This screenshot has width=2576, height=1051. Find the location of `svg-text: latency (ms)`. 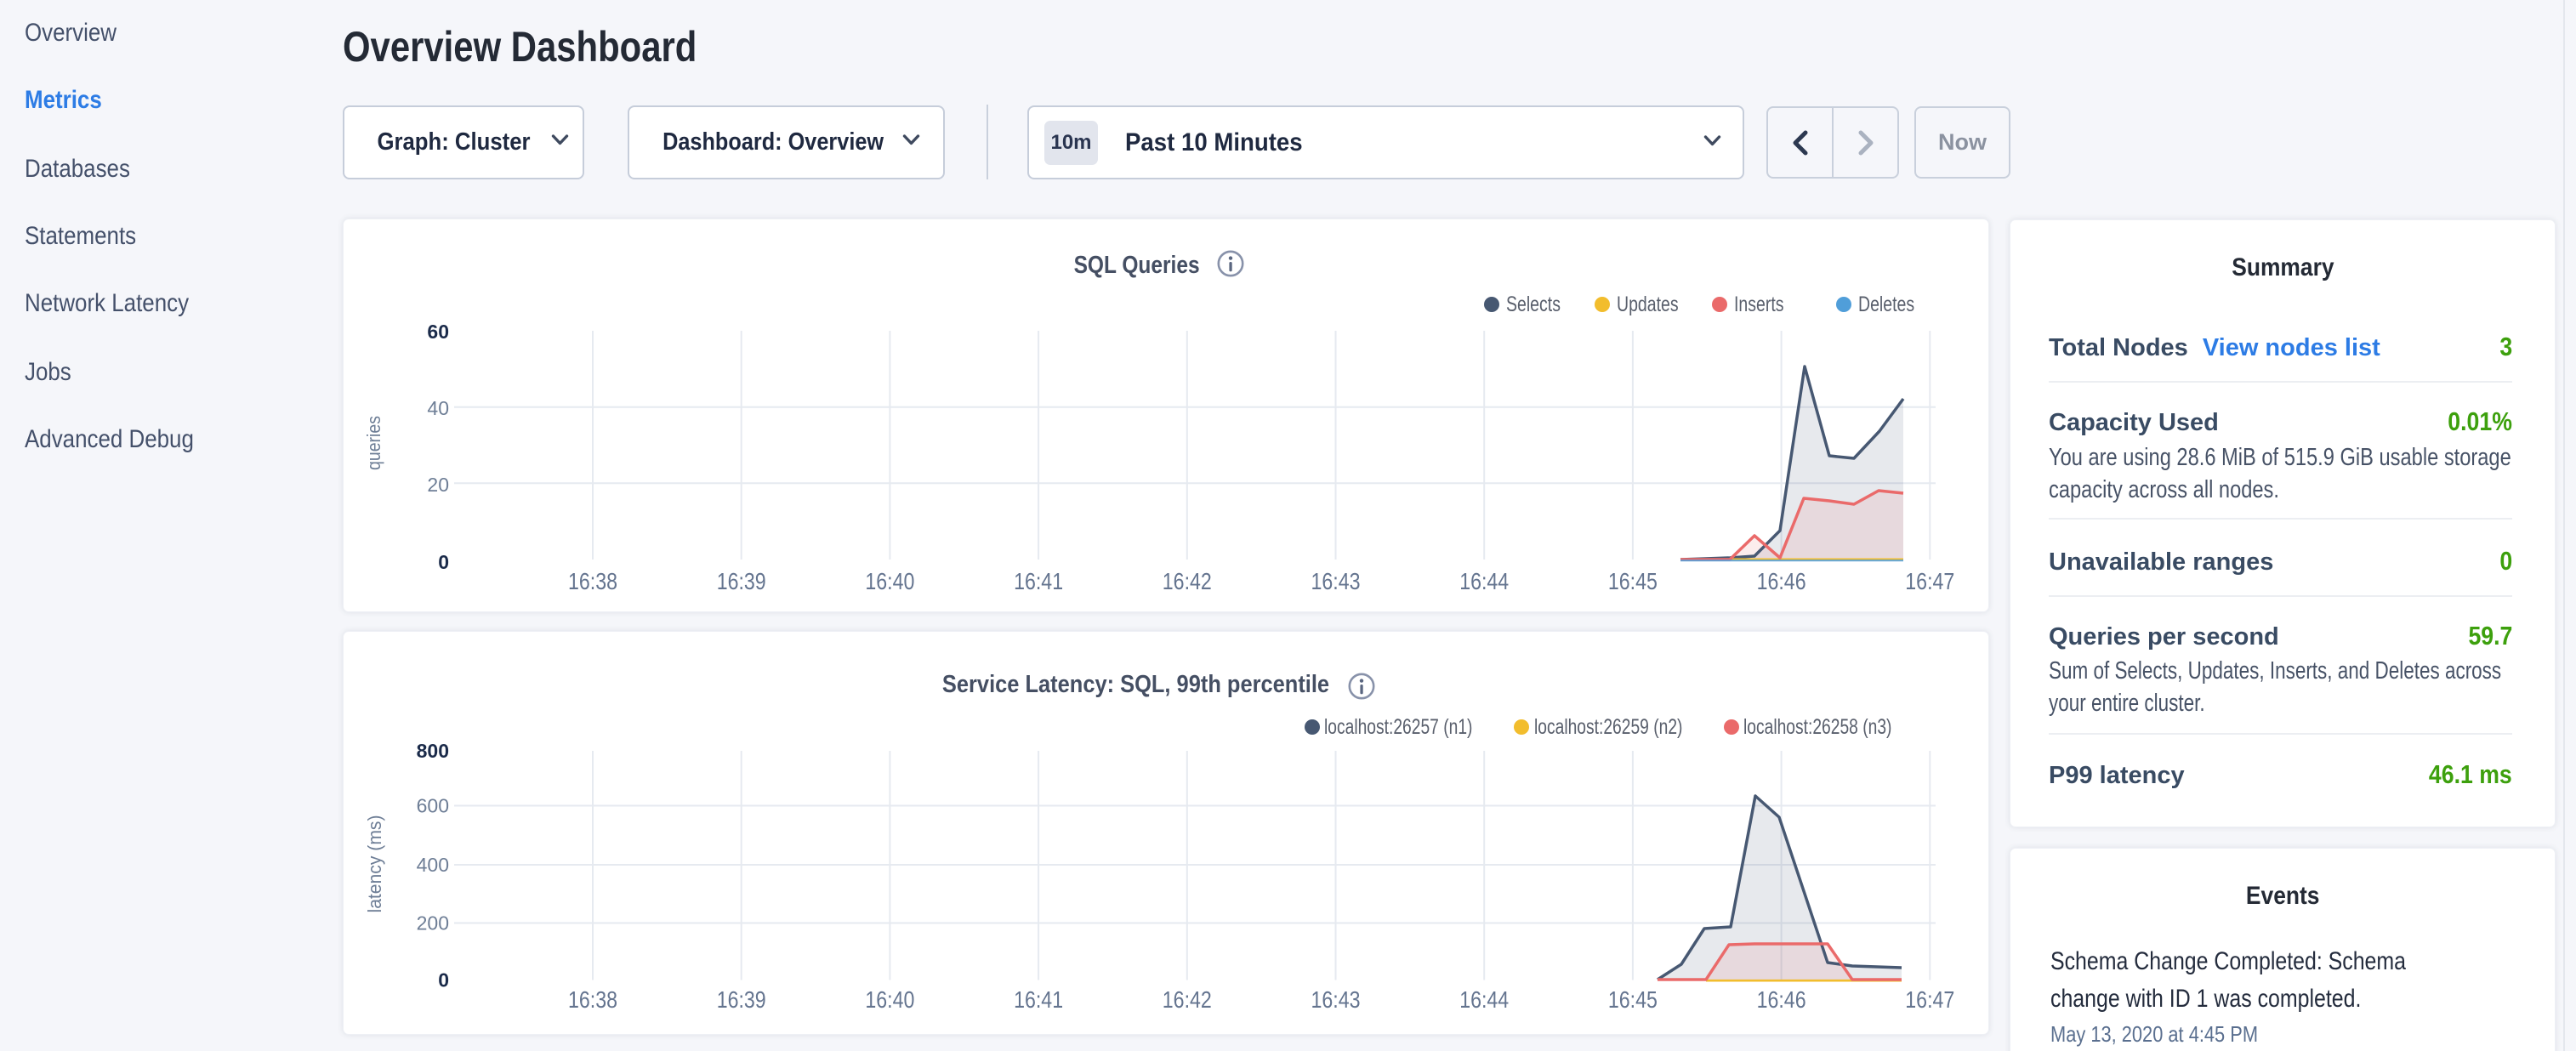

svg-text: latency (ms) is located at coordinates (374, 864).